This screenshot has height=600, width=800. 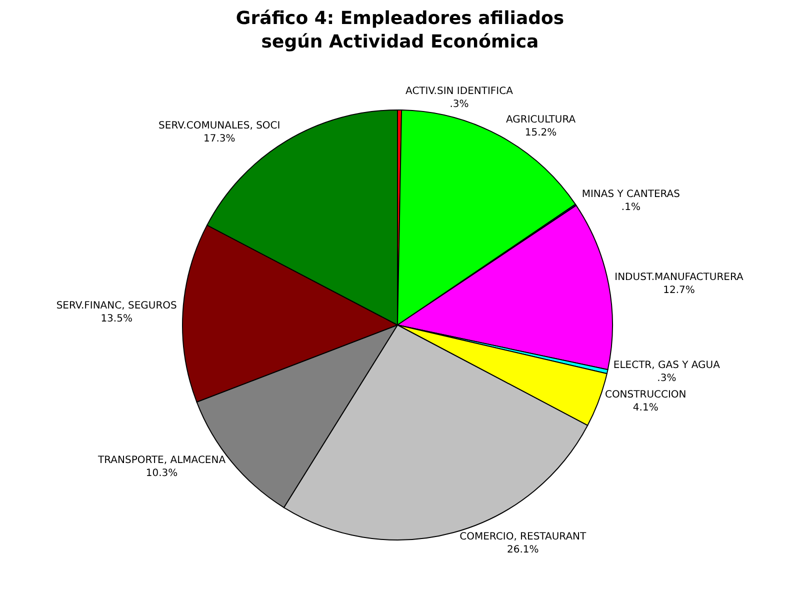 What do you see at coordinates (645, 408) in the screenshot?
I see `data-label: 4.1%` at bounding box center [645, 408].